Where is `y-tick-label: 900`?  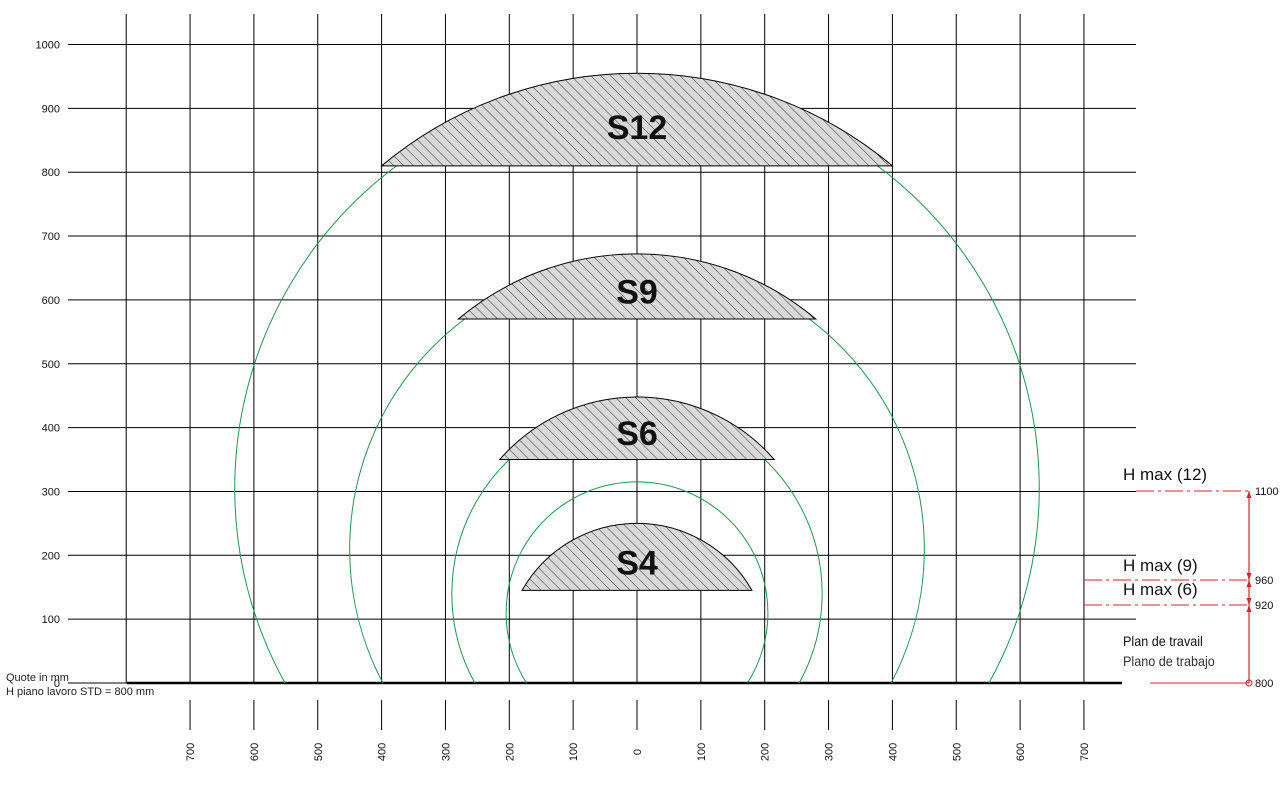
y-tick-label: 900 is located at coordinates (51, 109).